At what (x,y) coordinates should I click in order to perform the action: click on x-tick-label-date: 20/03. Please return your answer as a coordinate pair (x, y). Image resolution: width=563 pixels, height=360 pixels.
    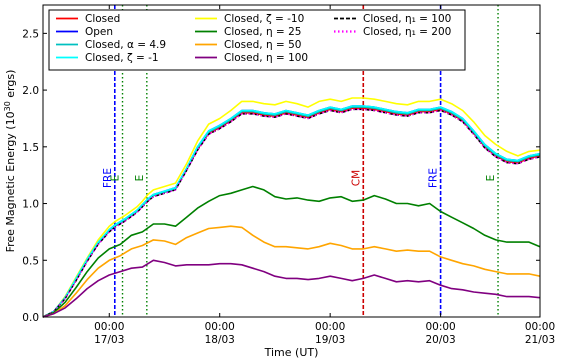
    Looking at the image, I should click on (440, 340).